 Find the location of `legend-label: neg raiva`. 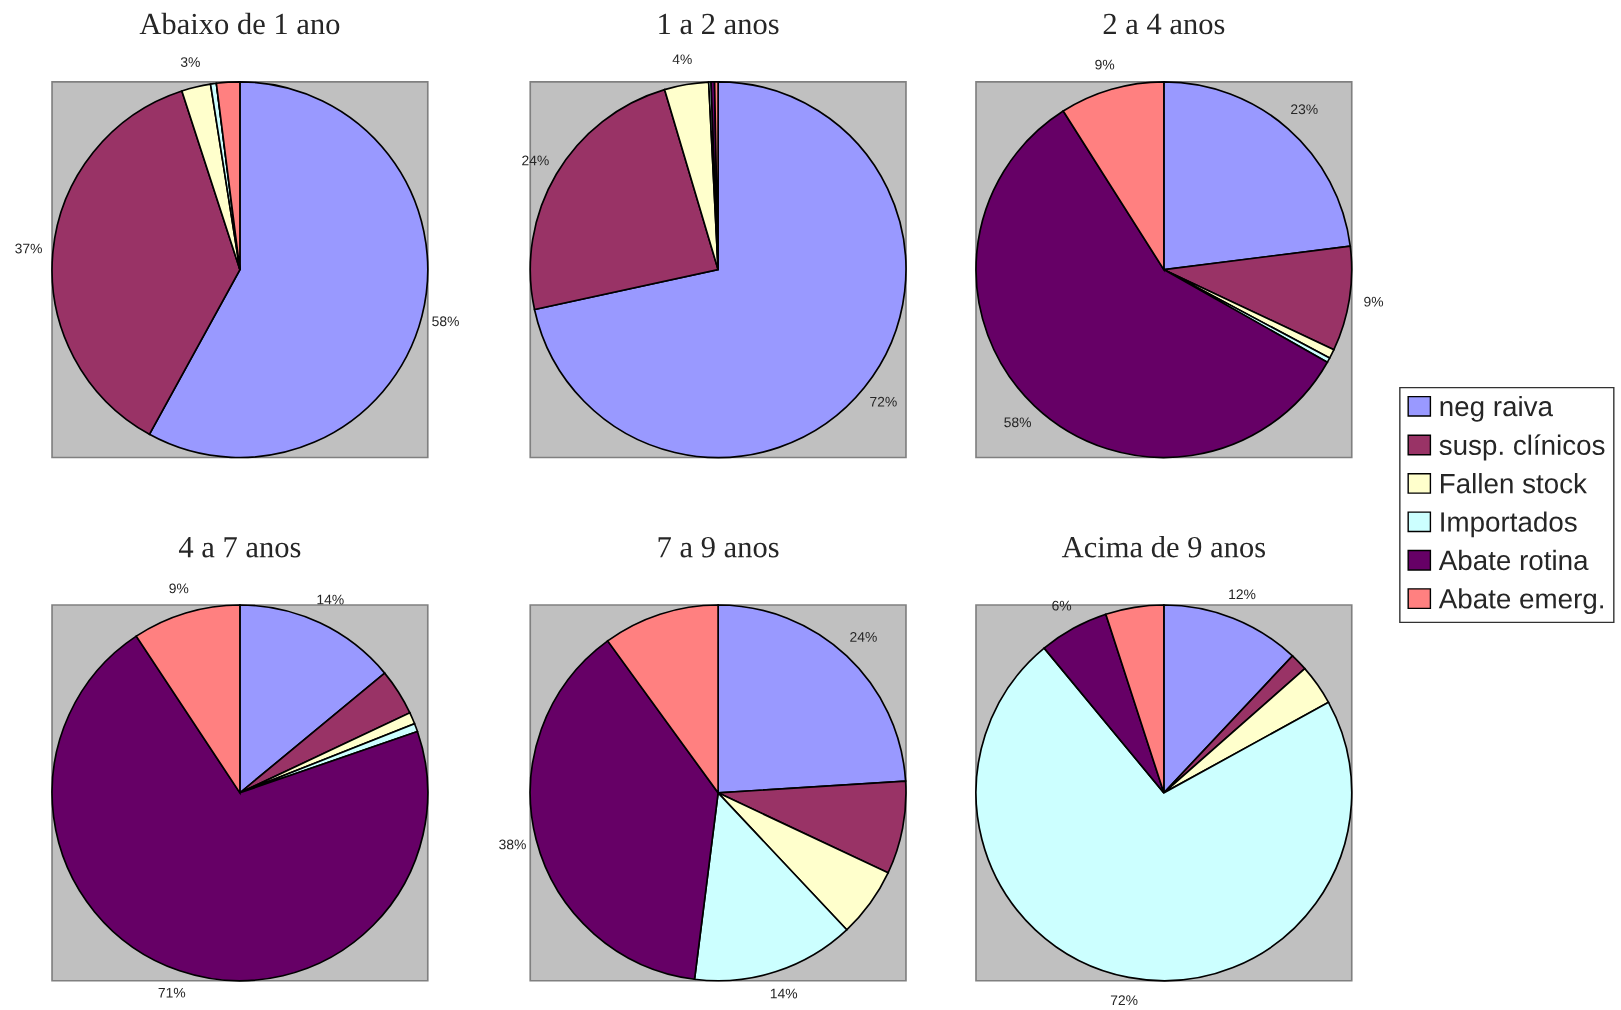

legend-label: neg raiva is located at coordinates (1496, 408).